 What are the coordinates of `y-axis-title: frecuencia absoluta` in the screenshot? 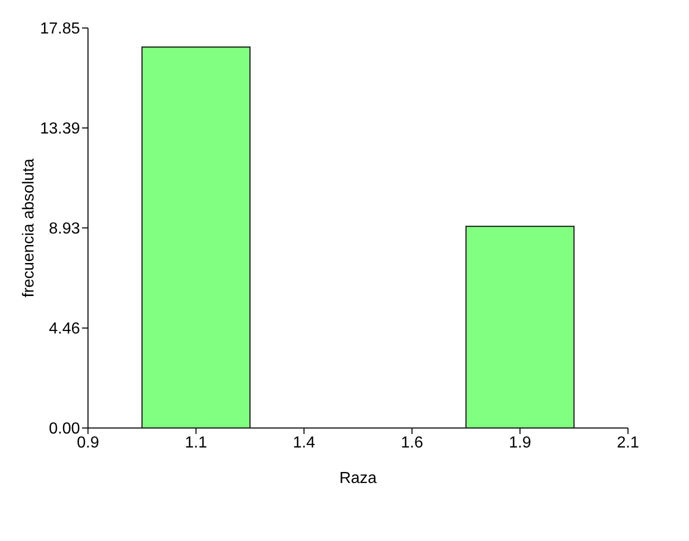 It's located at (29, 228).